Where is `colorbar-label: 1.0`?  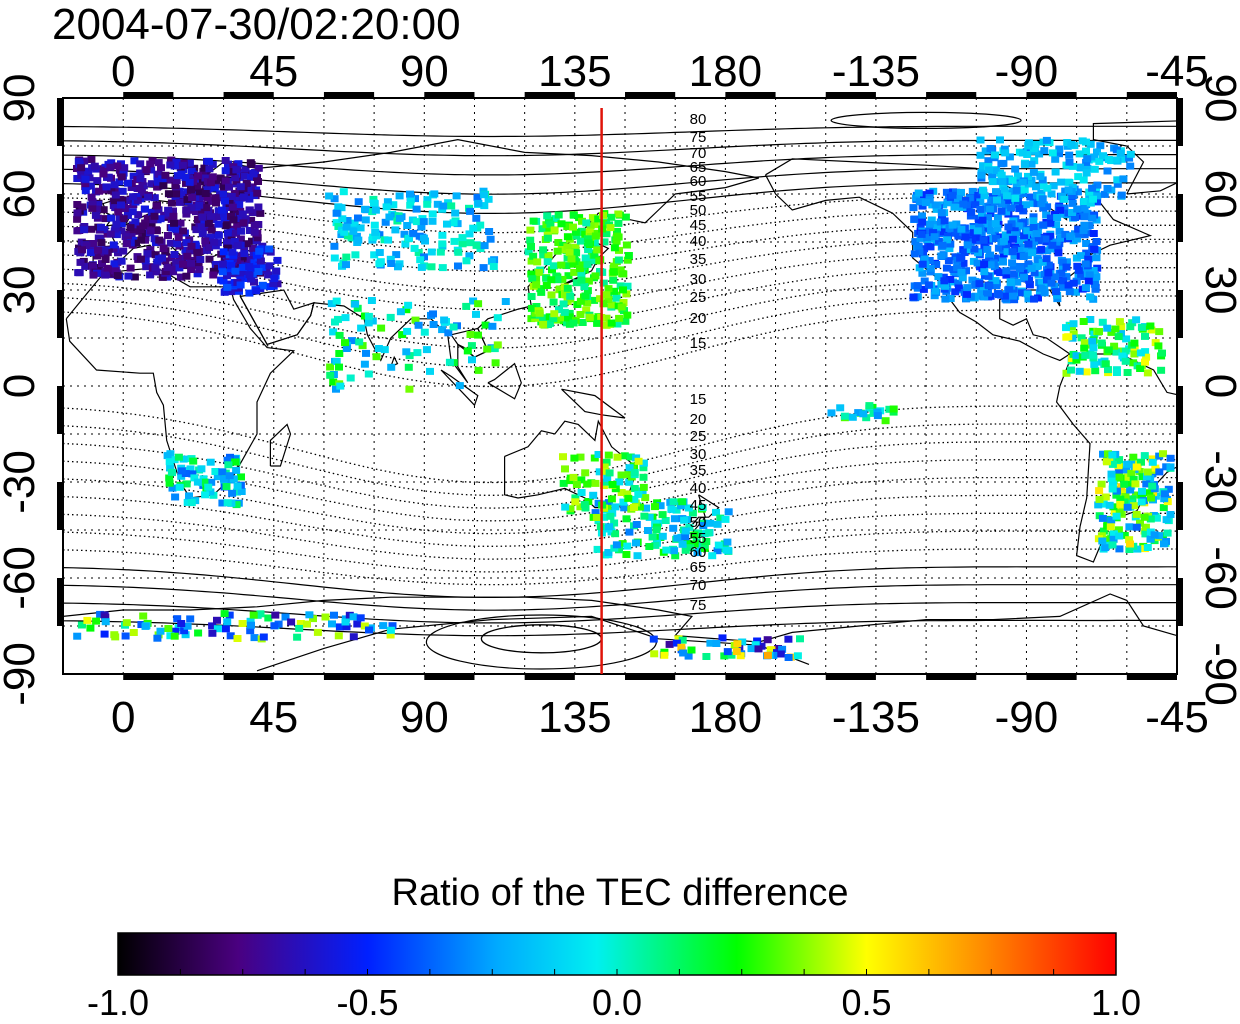
colorbar-label: 1.0 is located at coordinates (1116, 1002).